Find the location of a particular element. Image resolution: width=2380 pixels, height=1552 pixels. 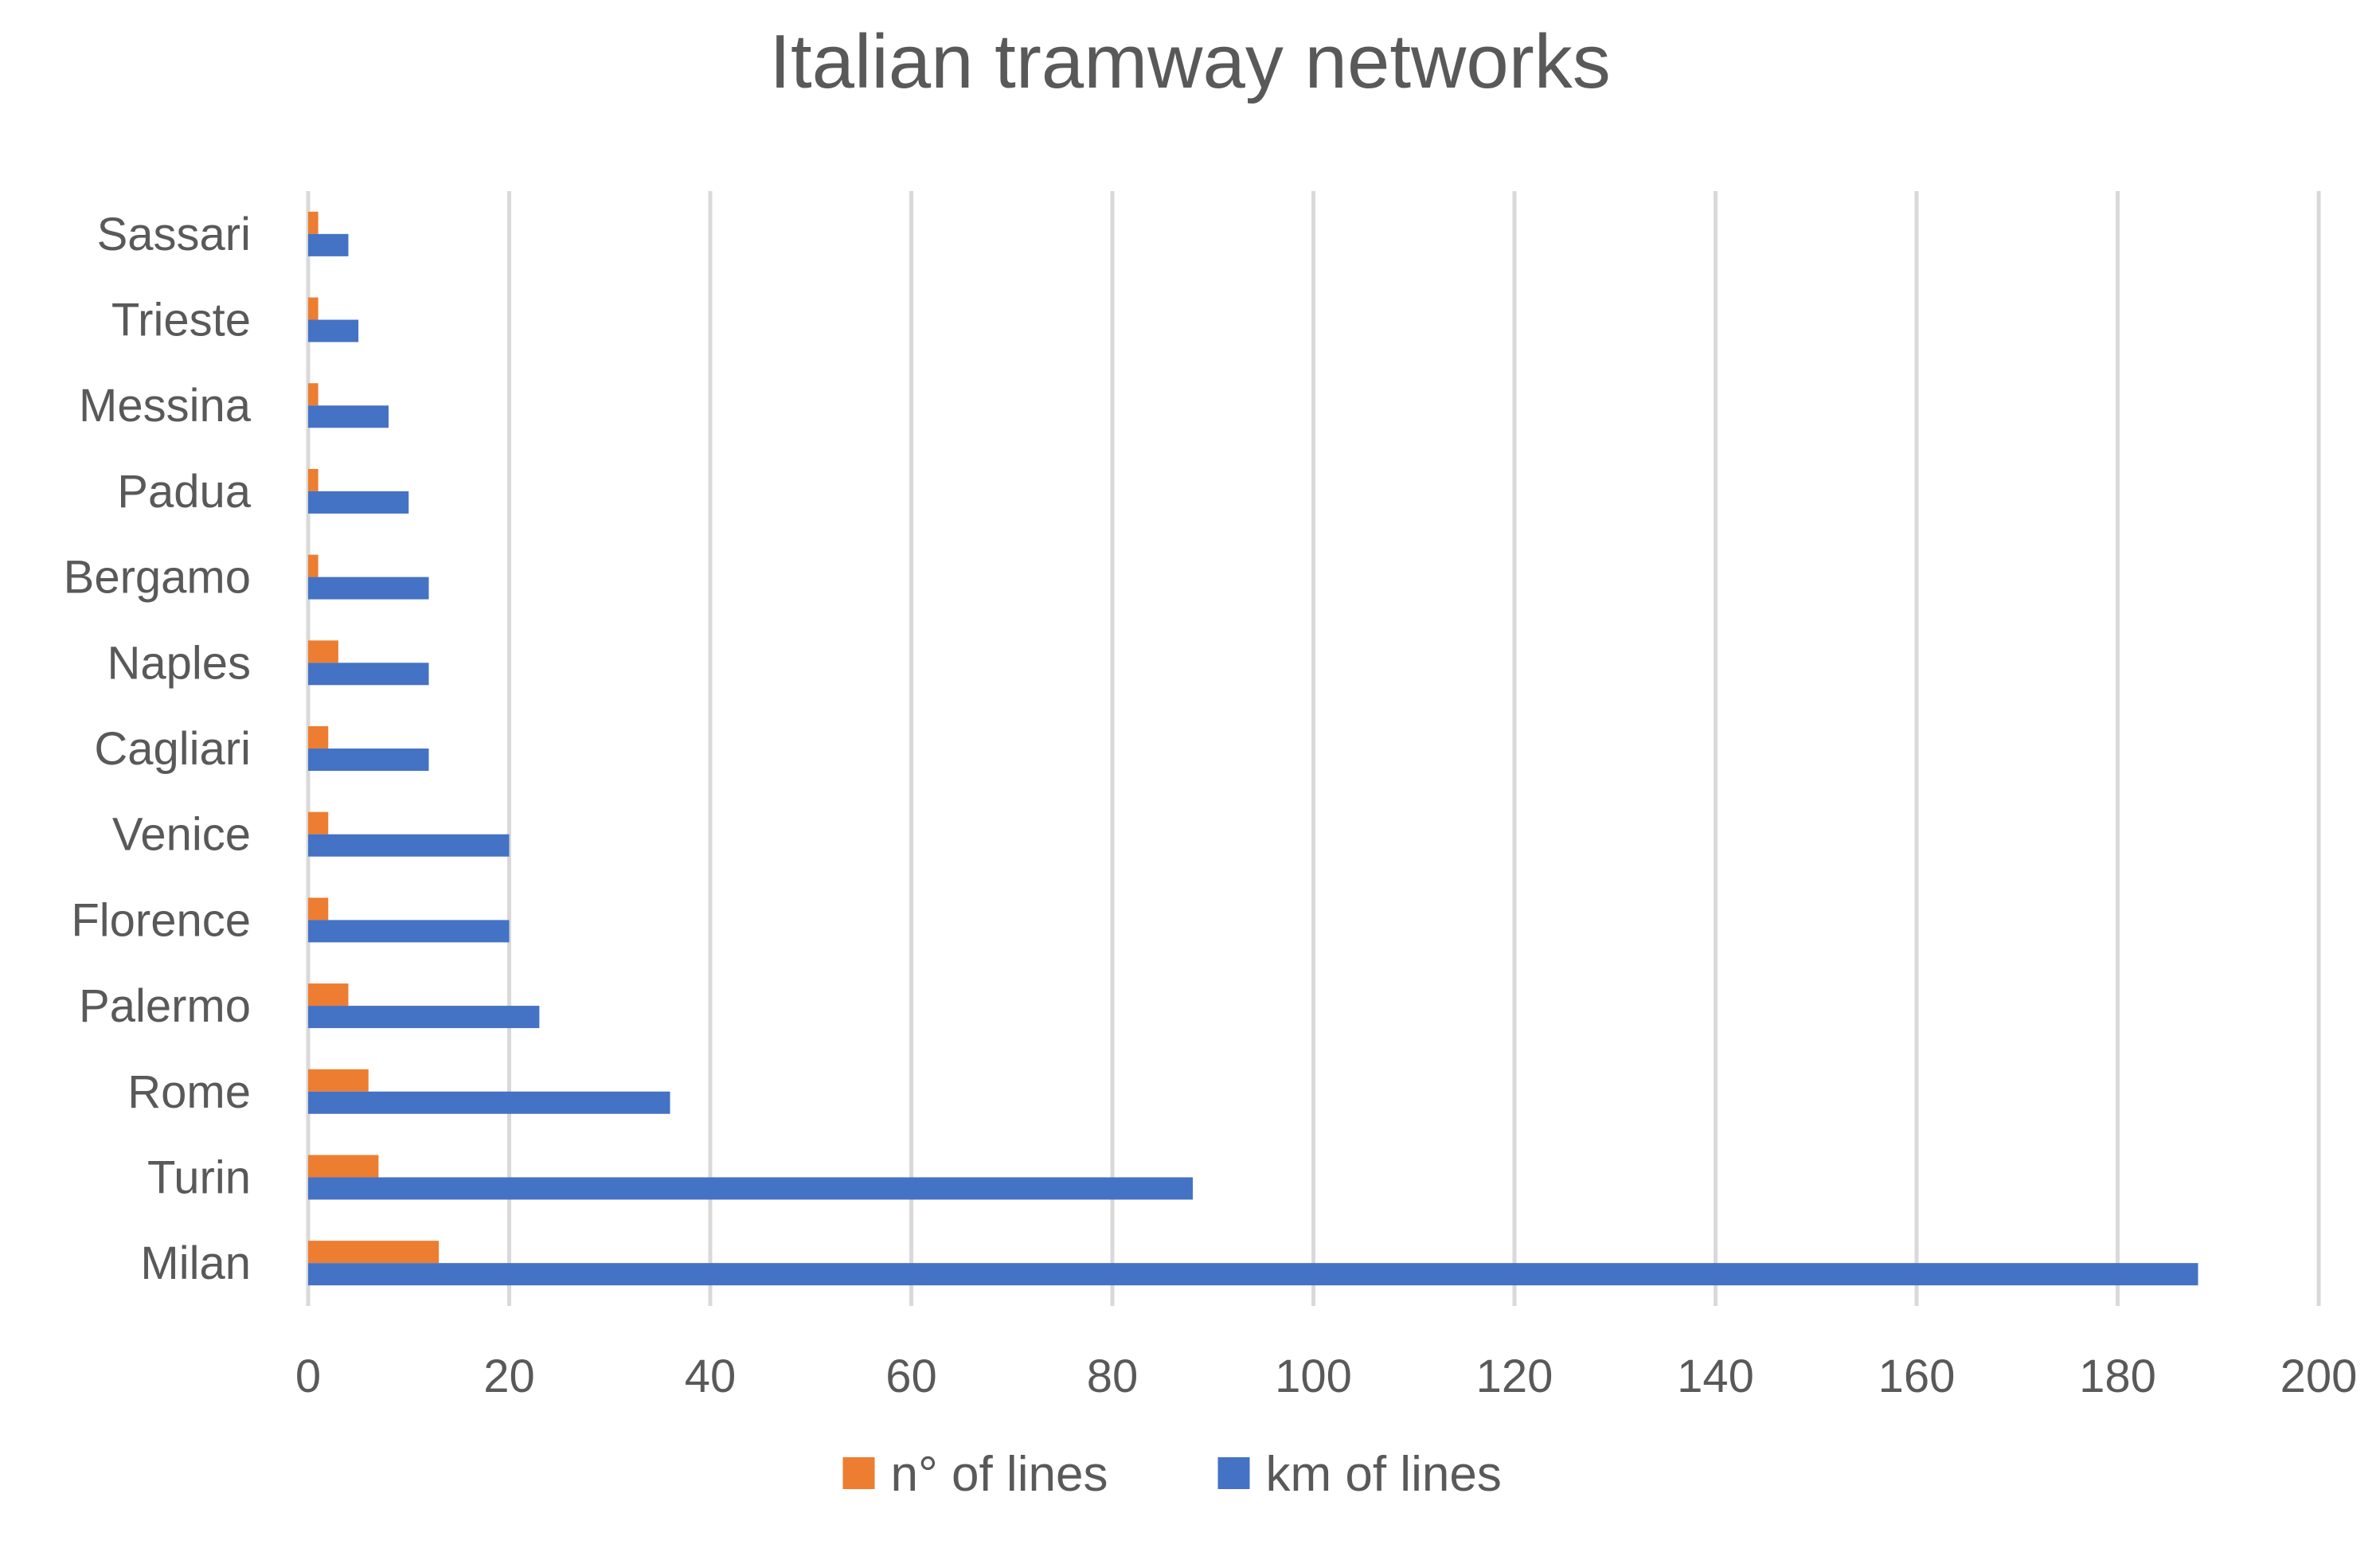

bar-lines-km-naples is located at coordinates (368, 674).